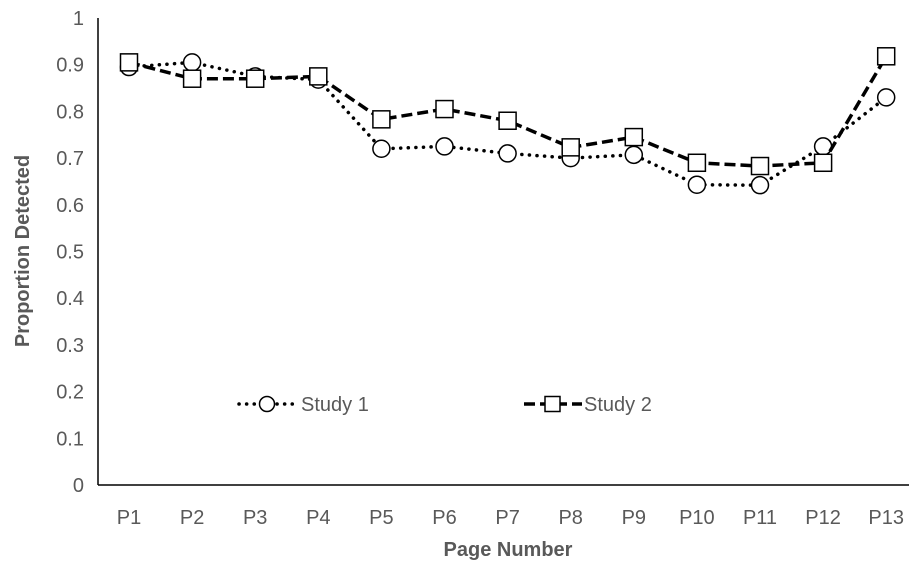 The height and width of the screenshot is (566, 909). I want to click on x-tick-label: P5, so click(381, 518).